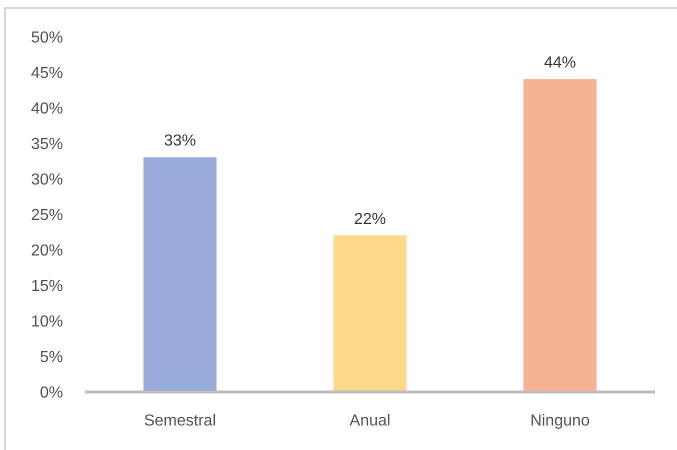 The width and height of the screenshot is (677, 450). I want to click on y-tick-label: 50%, so click(46, 38).